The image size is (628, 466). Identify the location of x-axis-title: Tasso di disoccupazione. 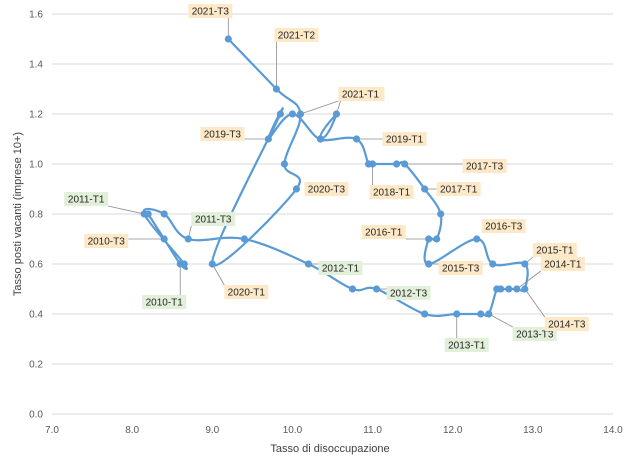
(329, 449).